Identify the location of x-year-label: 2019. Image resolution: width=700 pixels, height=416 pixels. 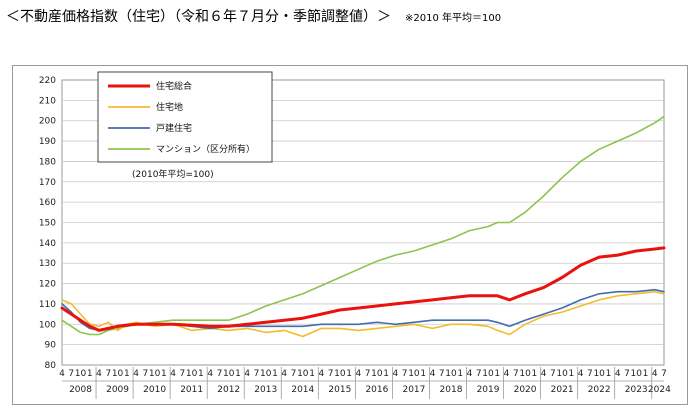
(488, 390).